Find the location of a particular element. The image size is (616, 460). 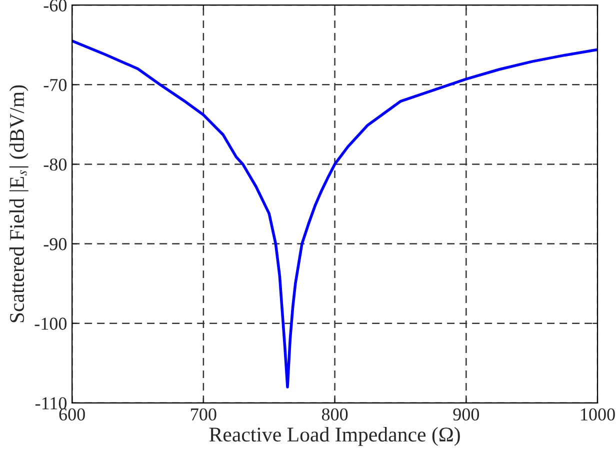

x-tick-label: 900 is located at coordinates (466, 414).